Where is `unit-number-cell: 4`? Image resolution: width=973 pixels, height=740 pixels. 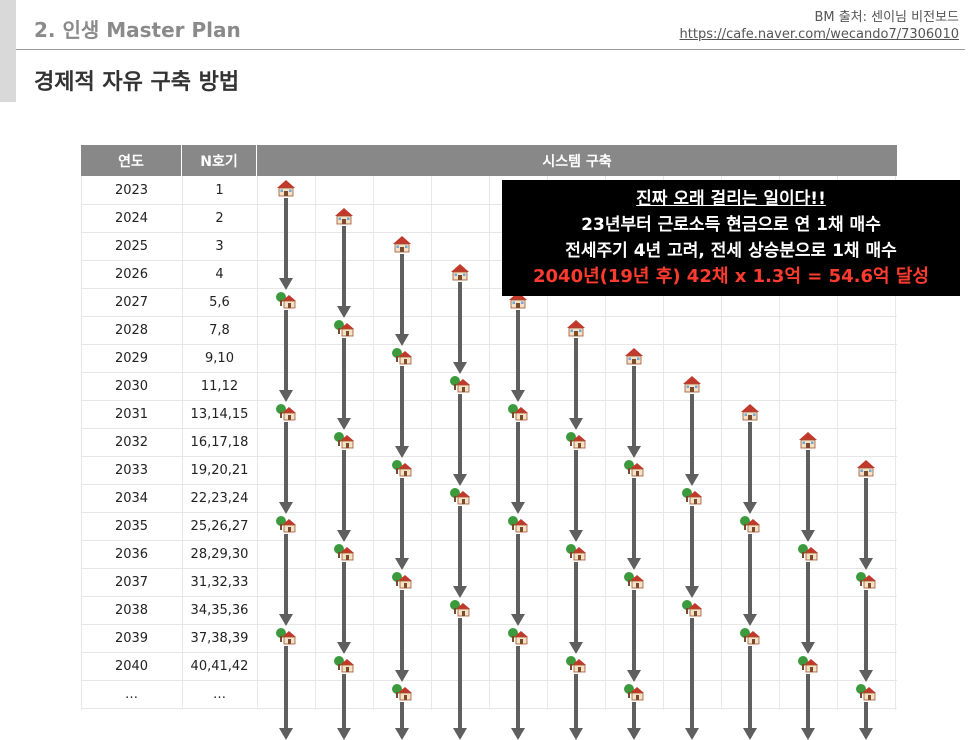 unit-number-cell: 4 is located at coordinates (219, 274).